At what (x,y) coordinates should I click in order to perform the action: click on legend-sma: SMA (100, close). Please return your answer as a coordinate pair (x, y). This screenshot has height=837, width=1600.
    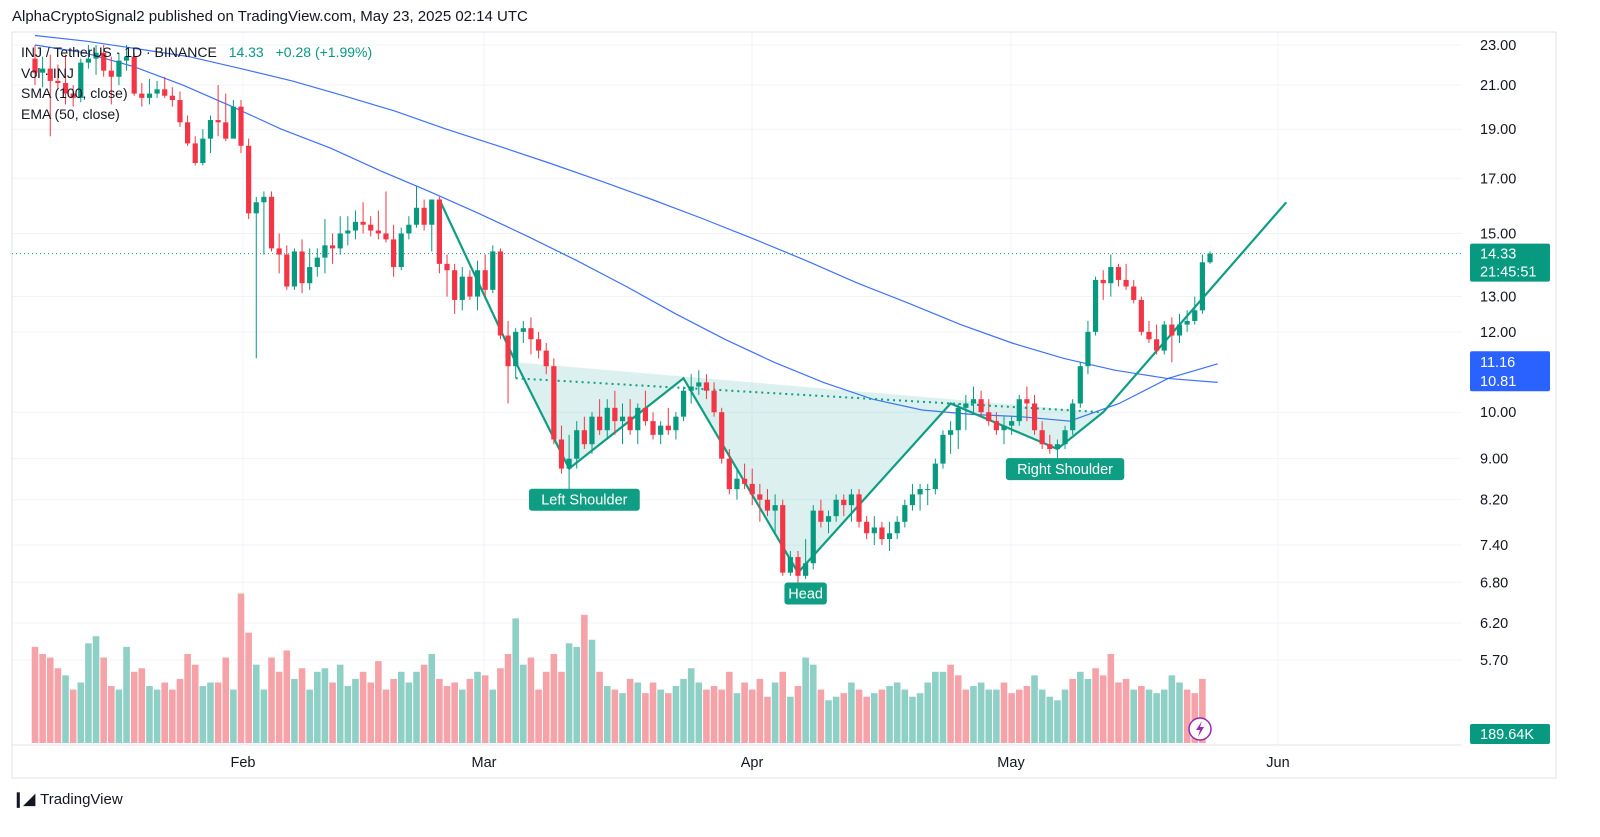
    Looking at the image, I should click on (74, 93).